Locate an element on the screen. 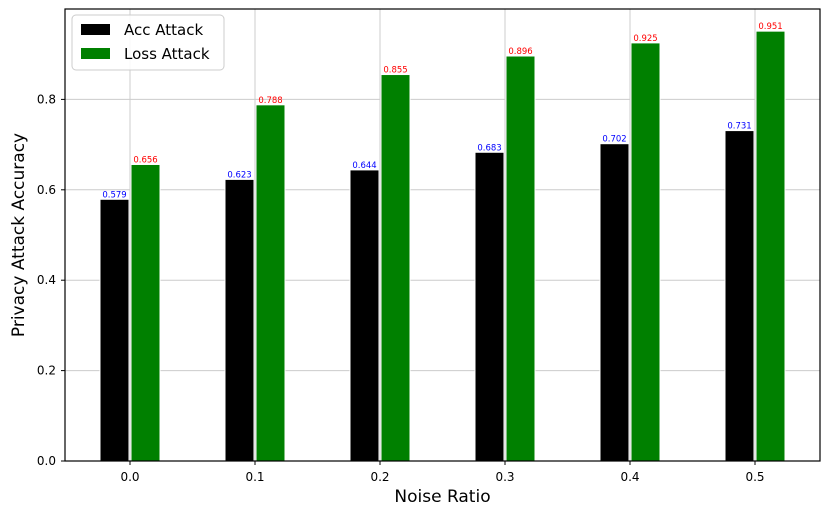  x-tick-label: 0.2 is located at coordinates (379, 477).